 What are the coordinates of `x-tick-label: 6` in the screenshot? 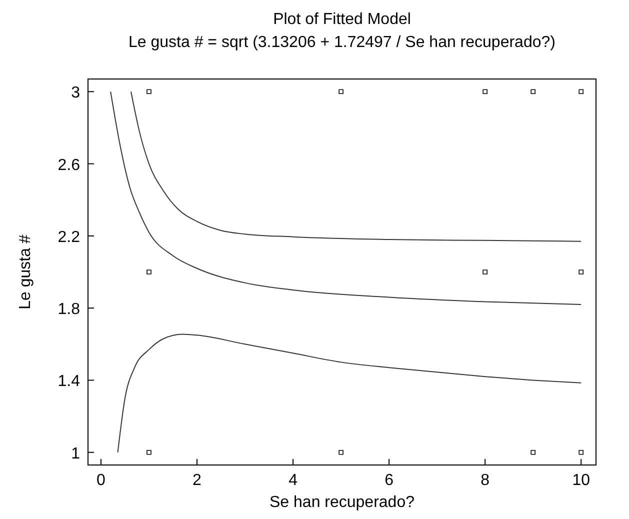 It's located at (389, 480).